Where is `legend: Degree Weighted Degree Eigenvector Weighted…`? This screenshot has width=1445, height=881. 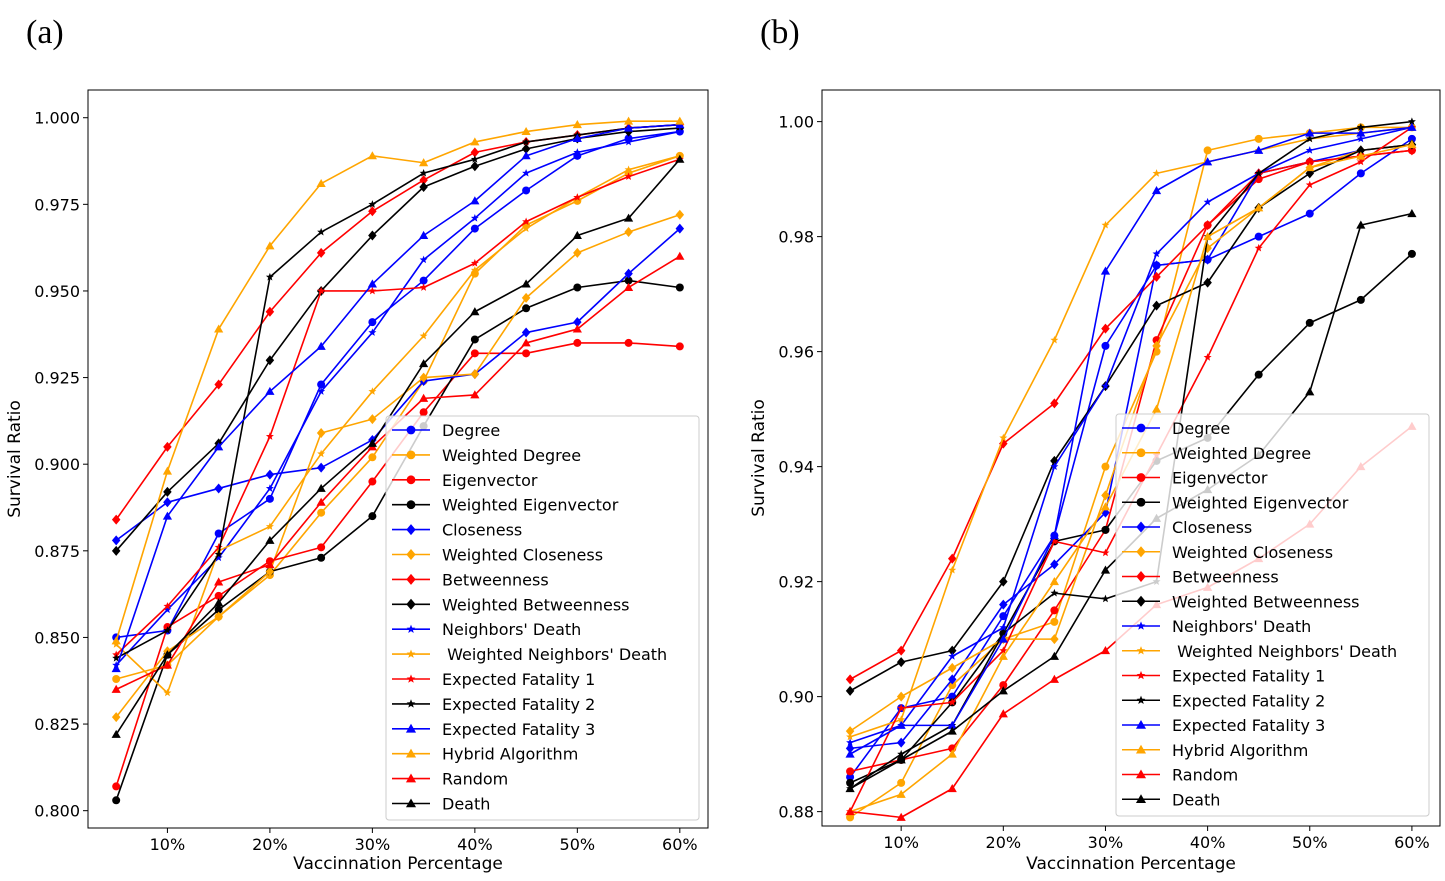
legend: Degree Weighted Degree Eigenvector Weighted… is located at coordinates (1272, 615).